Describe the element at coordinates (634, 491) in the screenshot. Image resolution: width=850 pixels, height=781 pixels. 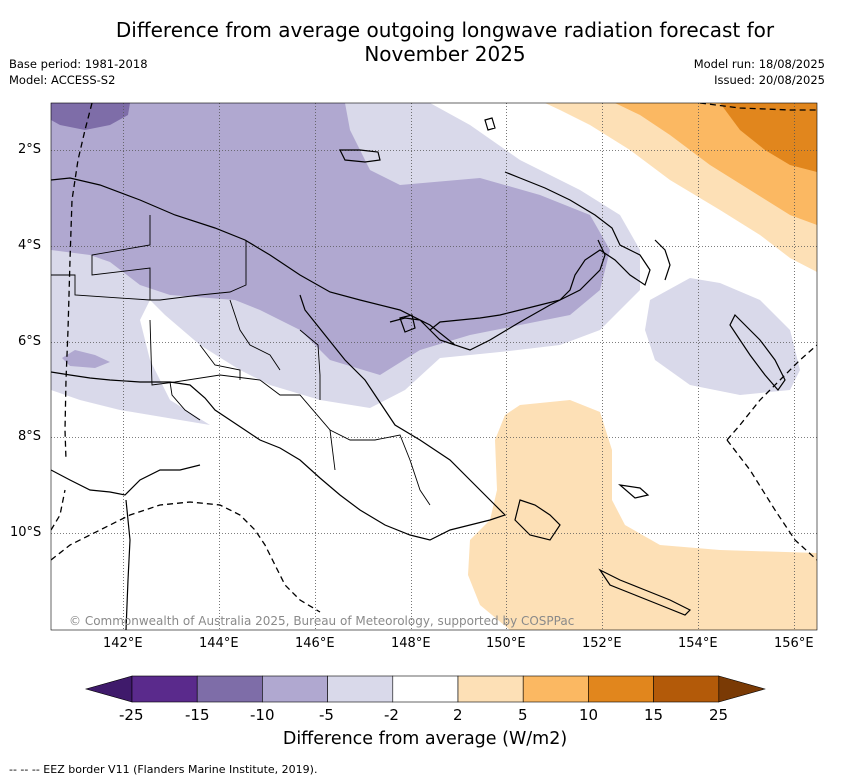
I see `woodlark-island` at that location.